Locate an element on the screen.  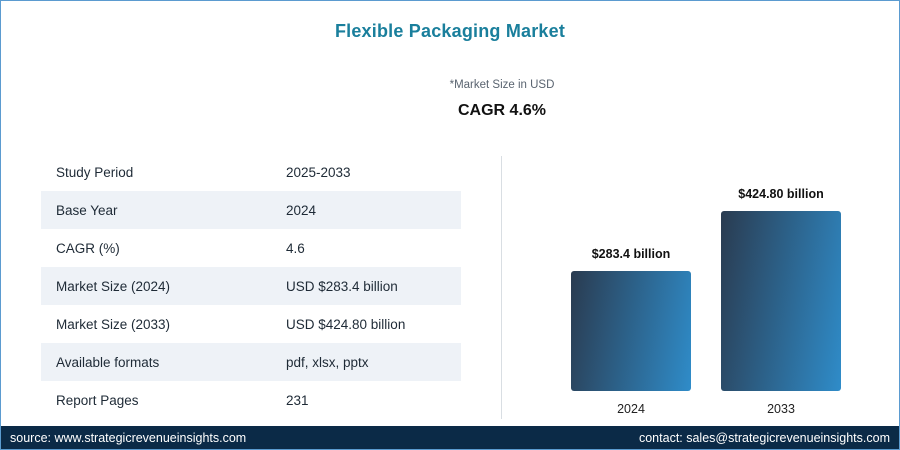
vertical-divider is located at coordinates (501, 287).